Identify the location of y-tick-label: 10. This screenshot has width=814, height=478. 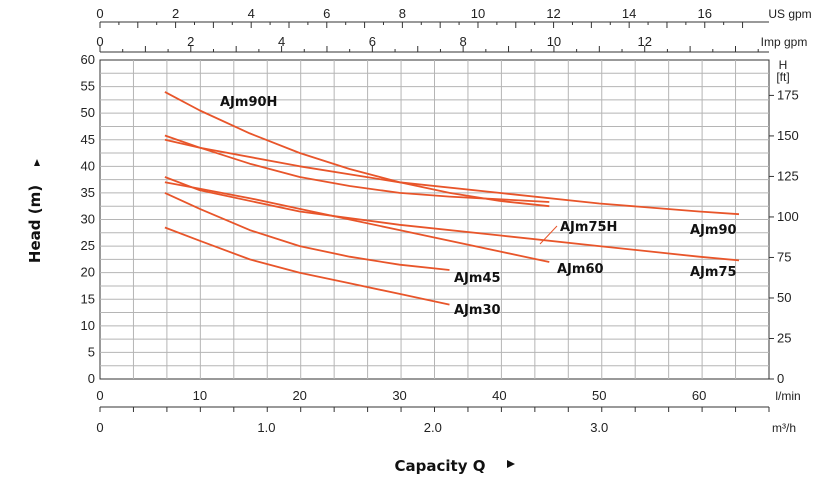
(88, 325).